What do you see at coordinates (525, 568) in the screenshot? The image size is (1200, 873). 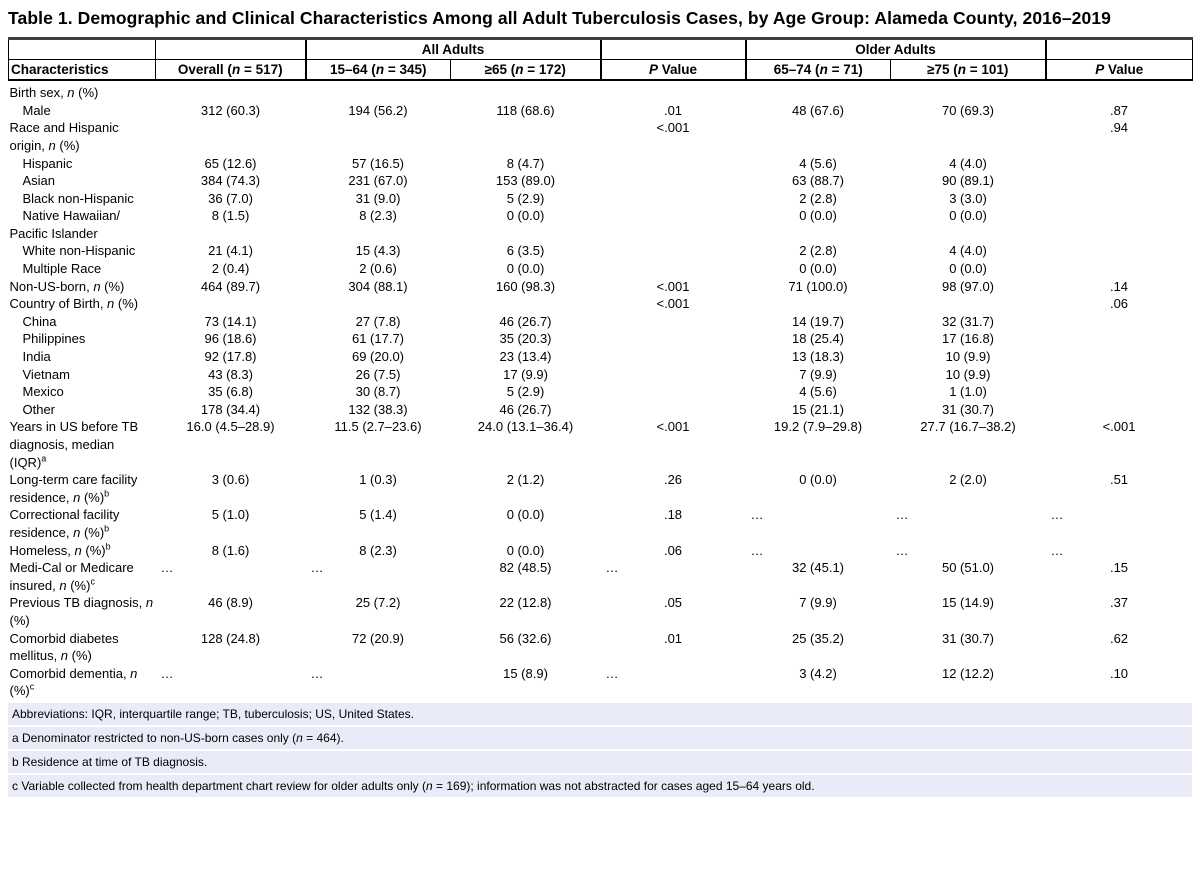 I see `cell-value: 82 (48.5)` at bounding box center [525, 568].